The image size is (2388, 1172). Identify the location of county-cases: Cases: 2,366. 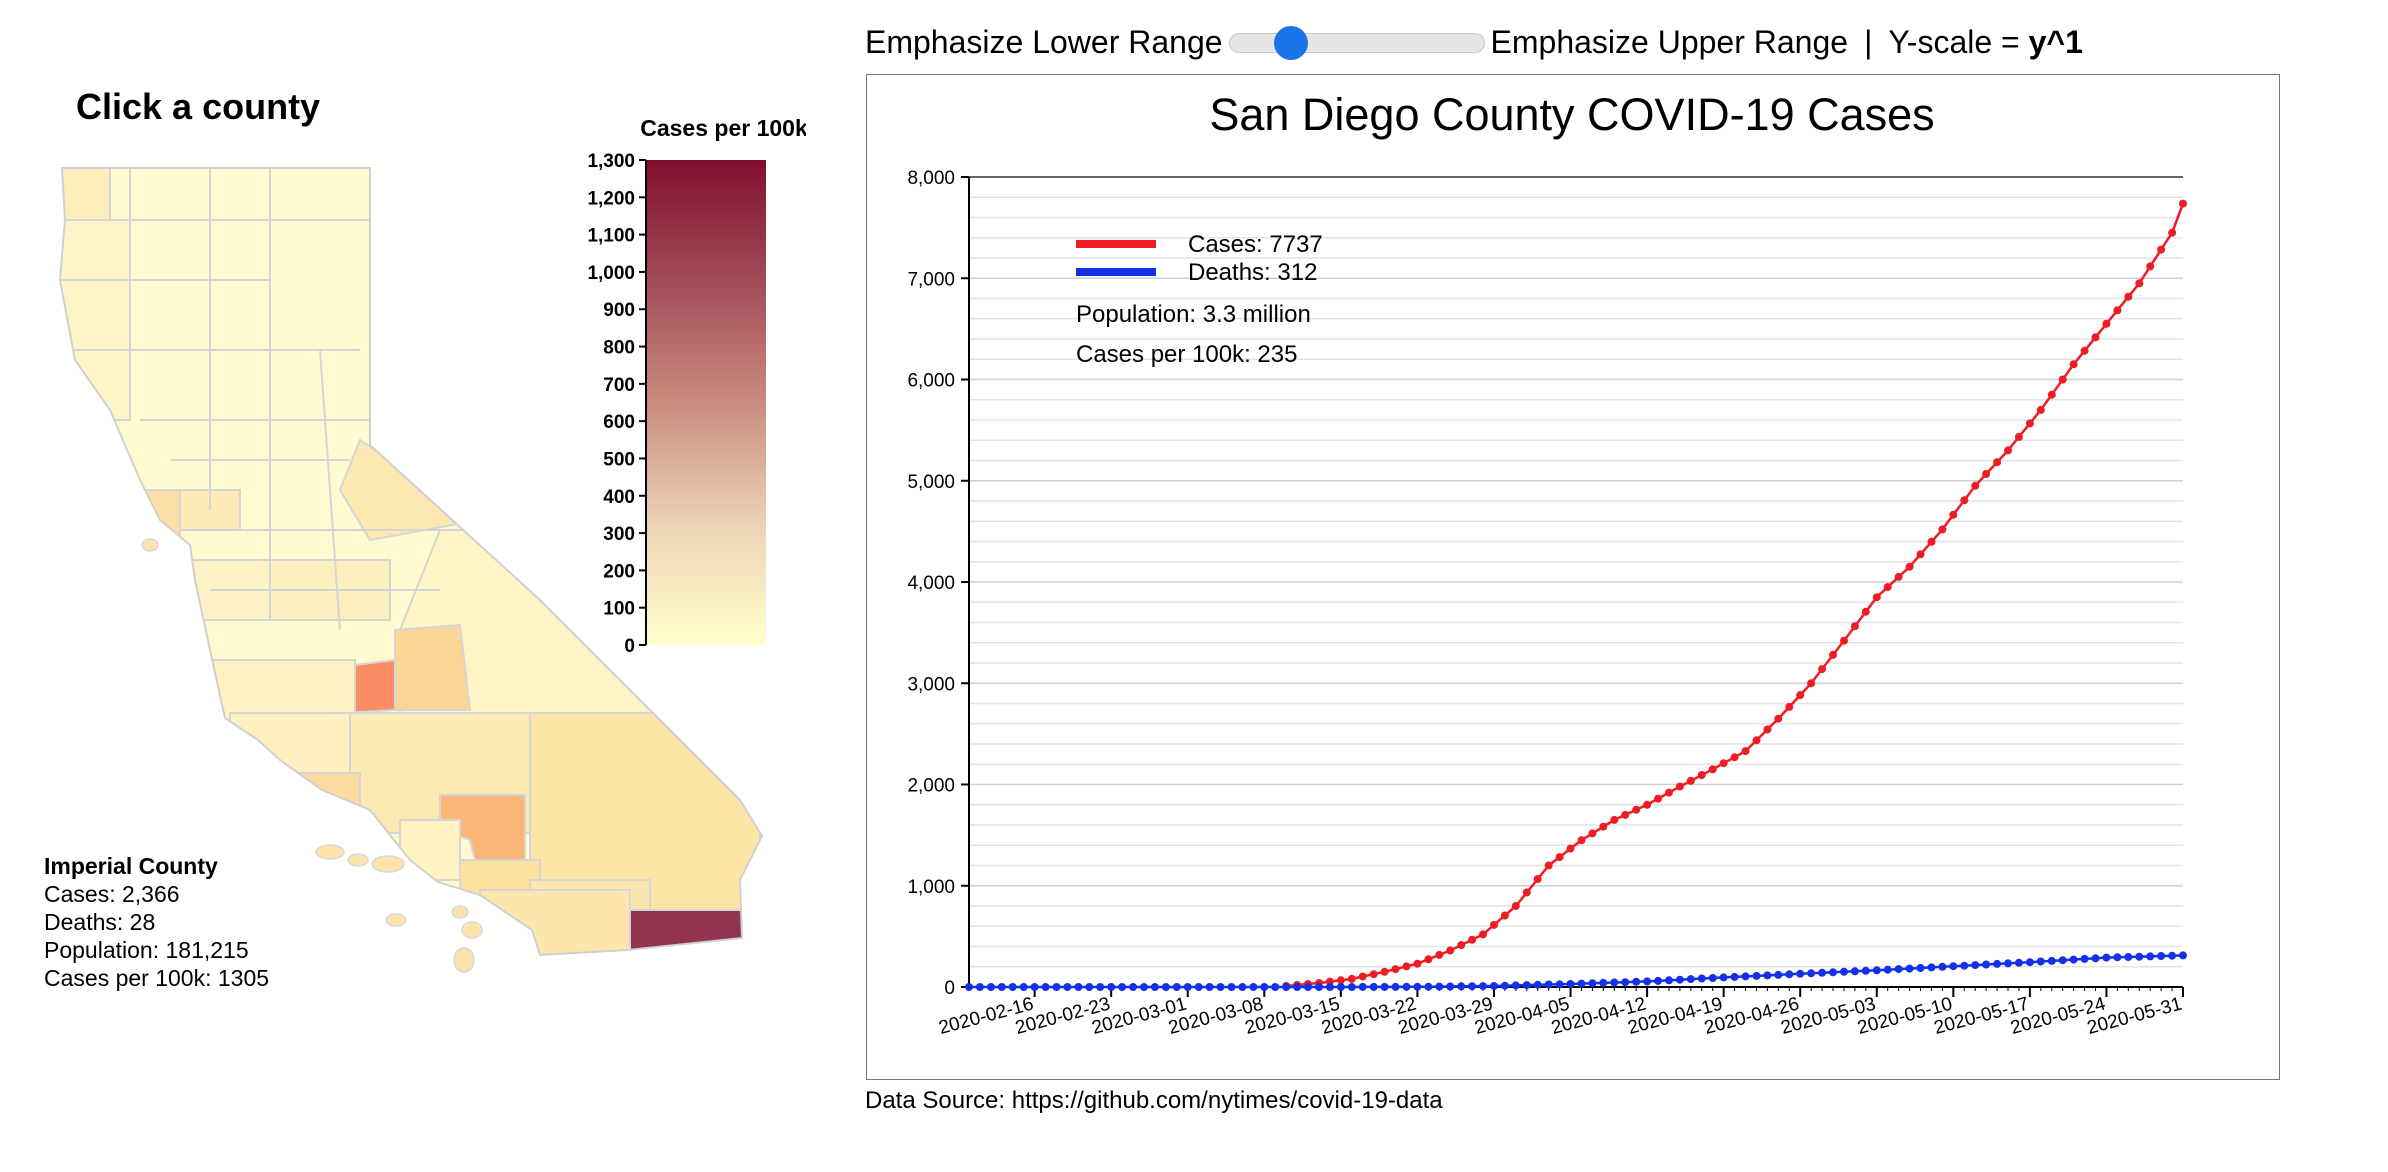
(112, 894).